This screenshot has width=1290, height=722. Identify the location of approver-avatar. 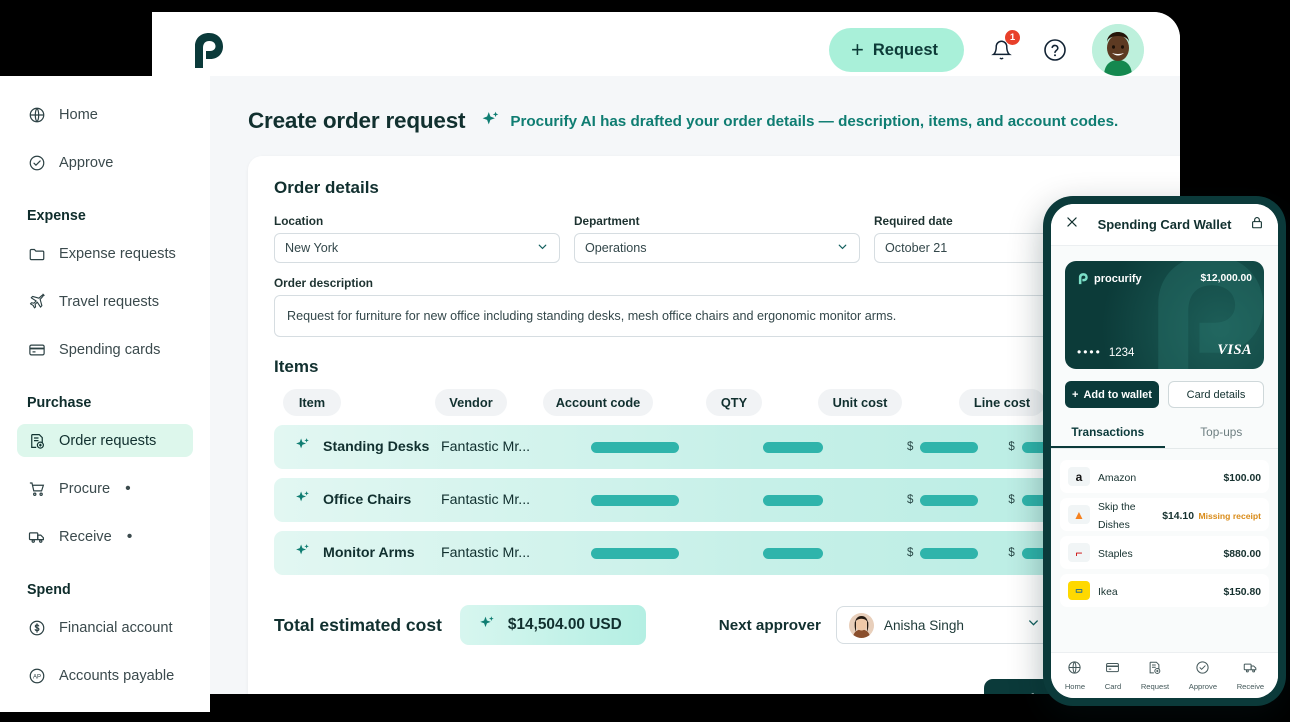
(861, 625).